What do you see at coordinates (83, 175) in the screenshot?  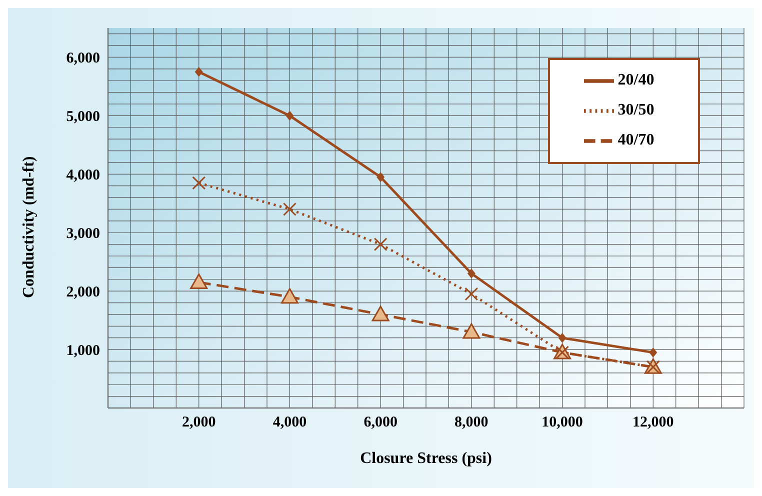 I see `y-tick-label: 4,000` at bounding box center [83, 175].